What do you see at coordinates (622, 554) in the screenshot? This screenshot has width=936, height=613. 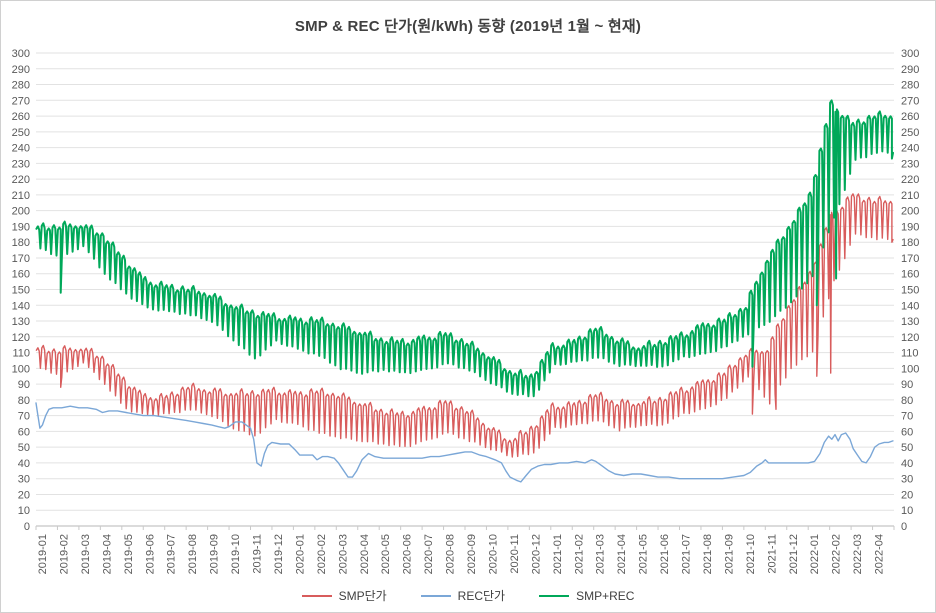 I see `x-axis-tick-label: 2021-04` at bounding box center [622, 554].